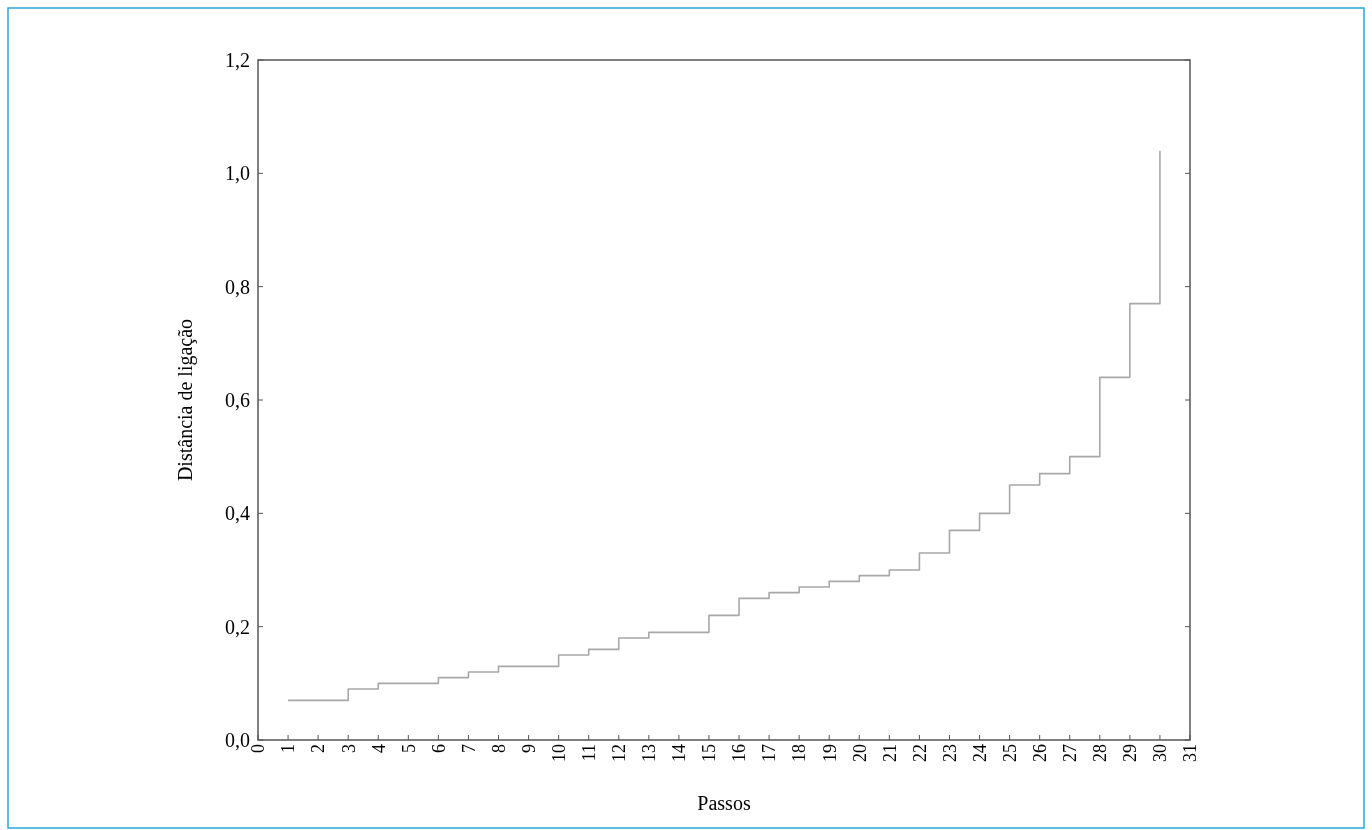 This screenshot has width=1372, height=830. Describe the element at coordinates (237, 740) in the screenshot. I see `y-tick-label: 0,0` at that location.